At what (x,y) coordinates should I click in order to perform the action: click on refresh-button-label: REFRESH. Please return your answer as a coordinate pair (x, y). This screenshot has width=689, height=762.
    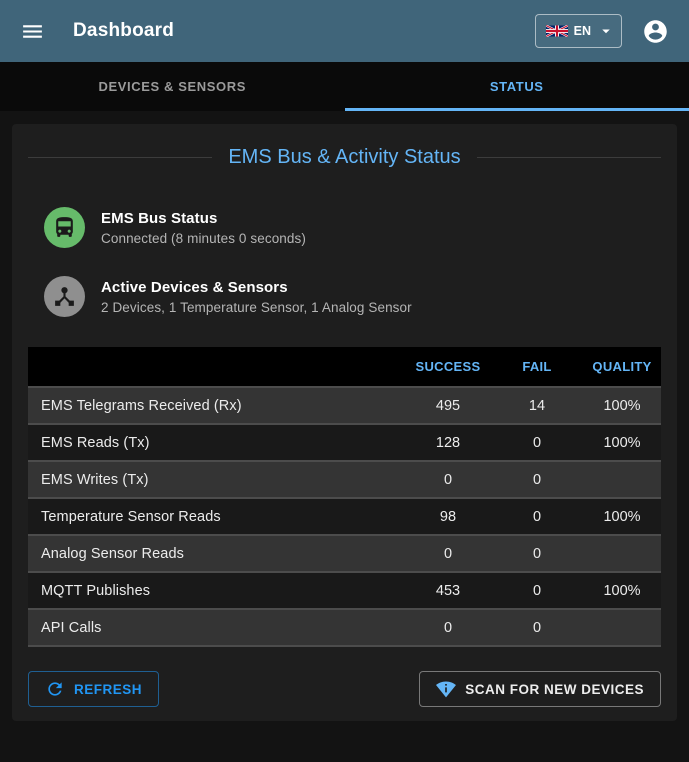
    Looking at the image, I should click on (108, 689).